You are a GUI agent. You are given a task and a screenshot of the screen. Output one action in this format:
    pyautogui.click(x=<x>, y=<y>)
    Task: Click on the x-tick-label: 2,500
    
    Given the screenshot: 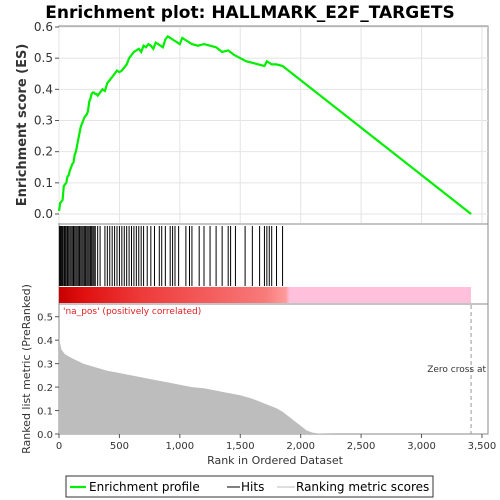 What is the action you would take?
    pyautogui.click(x=361, y=446)
    